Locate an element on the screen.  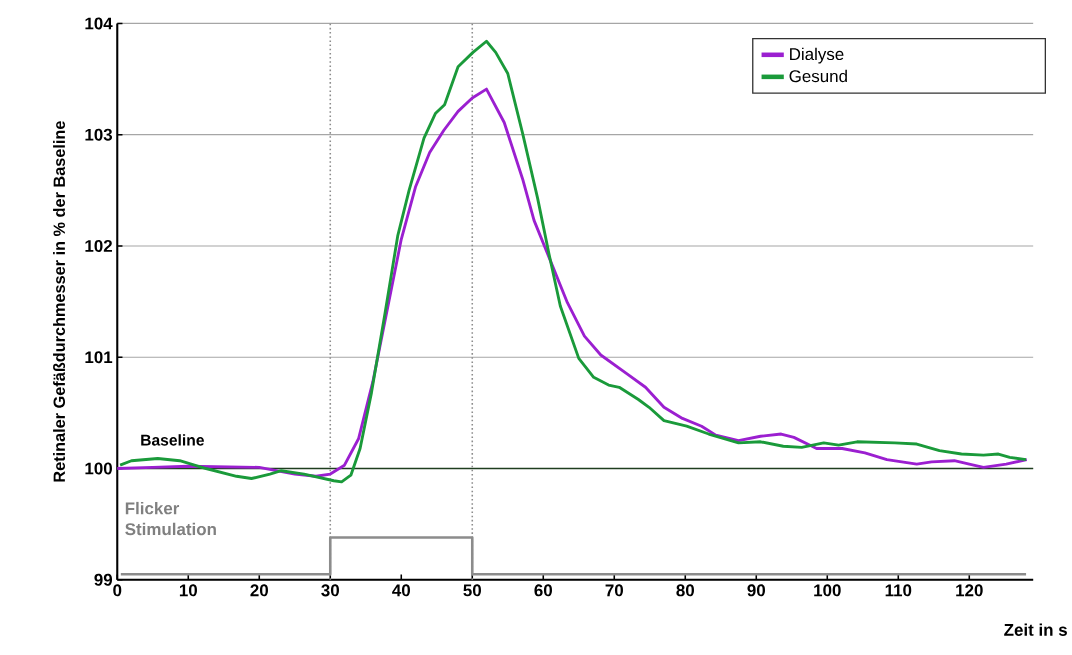
y-tick-label: 99 is located at coordinates (103, 579).